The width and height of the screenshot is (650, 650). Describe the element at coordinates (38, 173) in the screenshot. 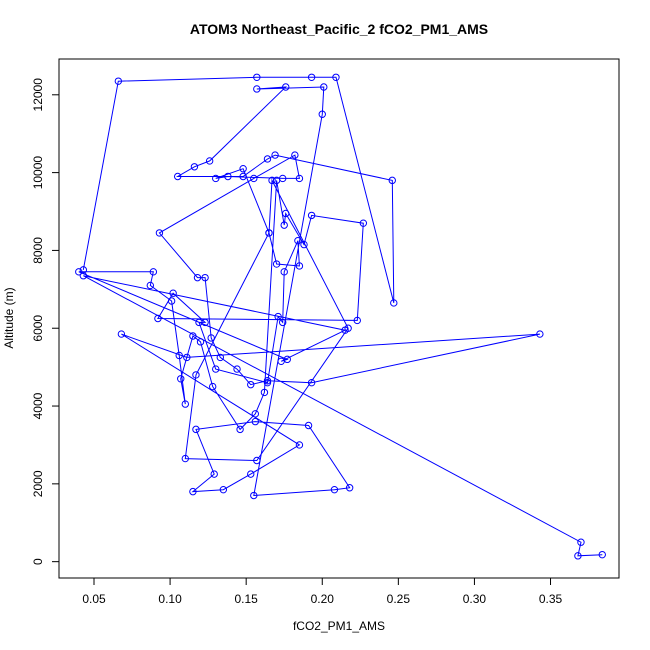

I see `y-tick-label: 10000` at that location.